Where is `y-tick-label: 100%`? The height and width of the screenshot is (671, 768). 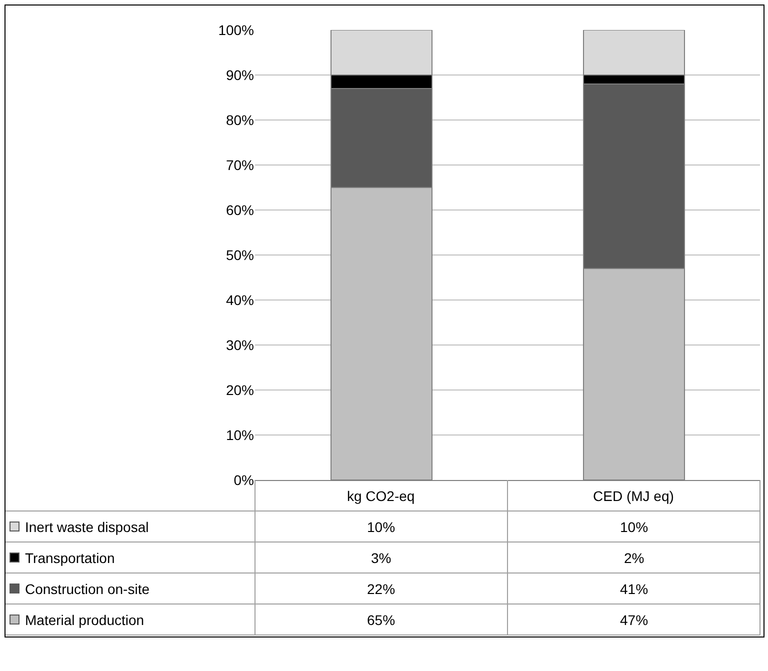 y-tick-label: 100% is located at coordinates (236, 30).